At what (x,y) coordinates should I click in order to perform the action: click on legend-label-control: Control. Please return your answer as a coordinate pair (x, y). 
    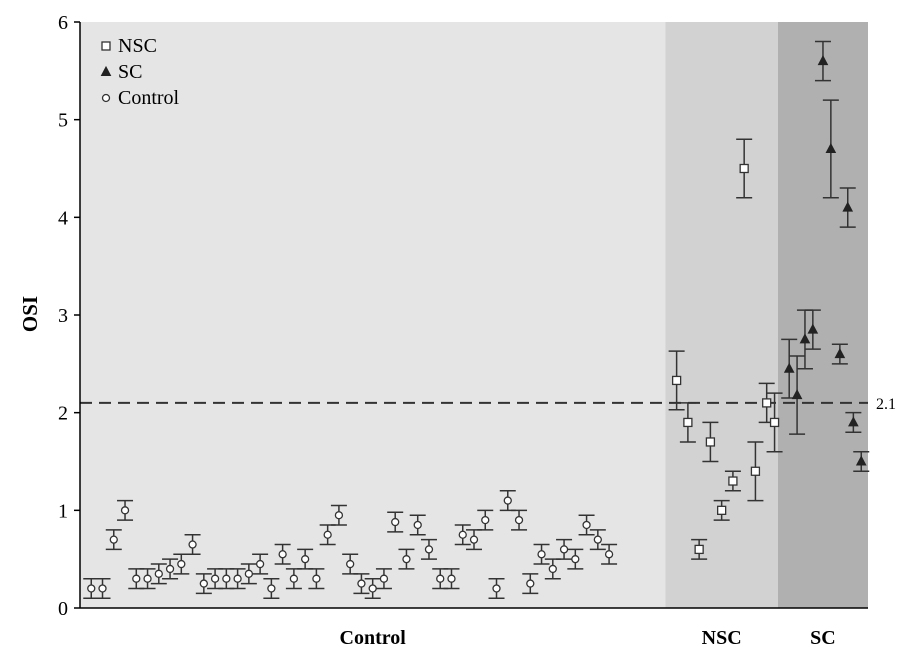
    Looking at the image, I should click on (149, 98).